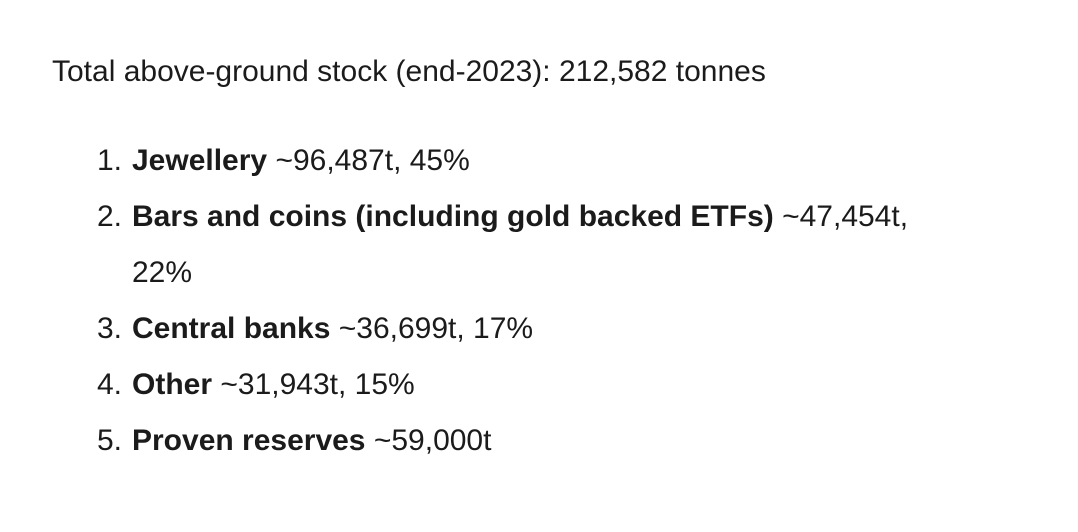 The image size is (1078, 532). Describe the element at coordinates (585, 161) in the screenshot. I see `list-item-text: Jewellery ~96,487t, 45%` at that location.